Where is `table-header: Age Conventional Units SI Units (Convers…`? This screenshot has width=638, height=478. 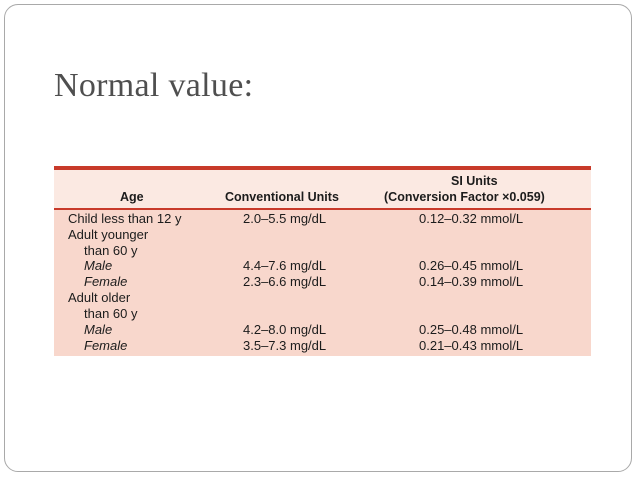 table-header: Age Conventional Units SI Units (Convers… is located at coordinates (322, 189).